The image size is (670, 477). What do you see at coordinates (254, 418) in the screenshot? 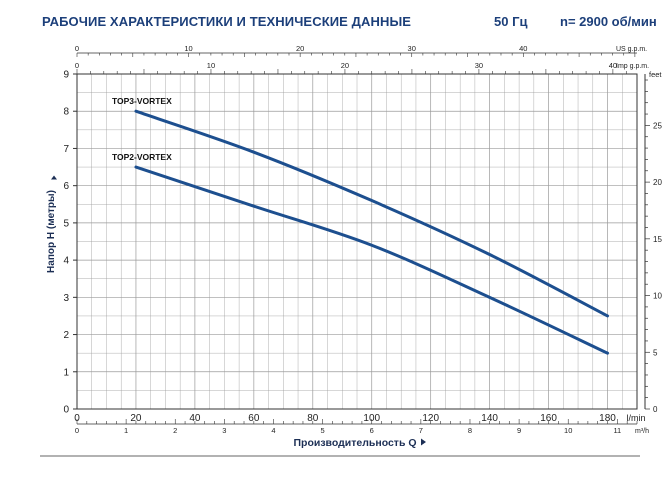
I see `x-tick-label: 60` at bounding box center [254, 418].